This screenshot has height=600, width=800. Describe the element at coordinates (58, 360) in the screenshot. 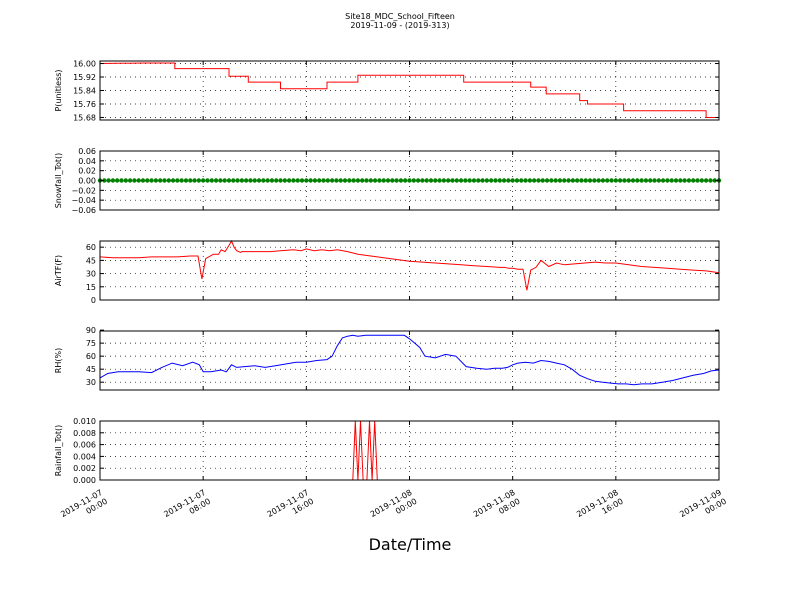

I see `y-axis-label: RH(%)` at that location.